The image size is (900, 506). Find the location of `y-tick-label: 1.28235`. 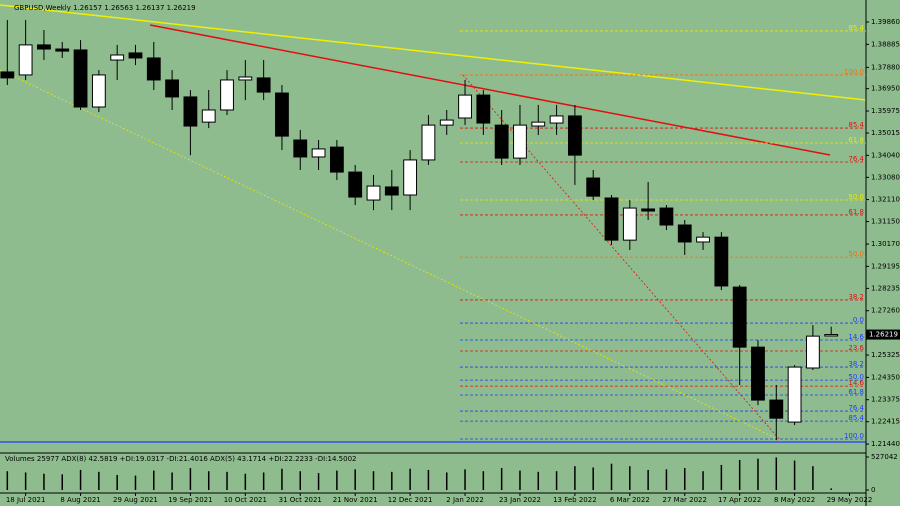

y-tick-label: 1.28235 is located at coordinates (885, 288).